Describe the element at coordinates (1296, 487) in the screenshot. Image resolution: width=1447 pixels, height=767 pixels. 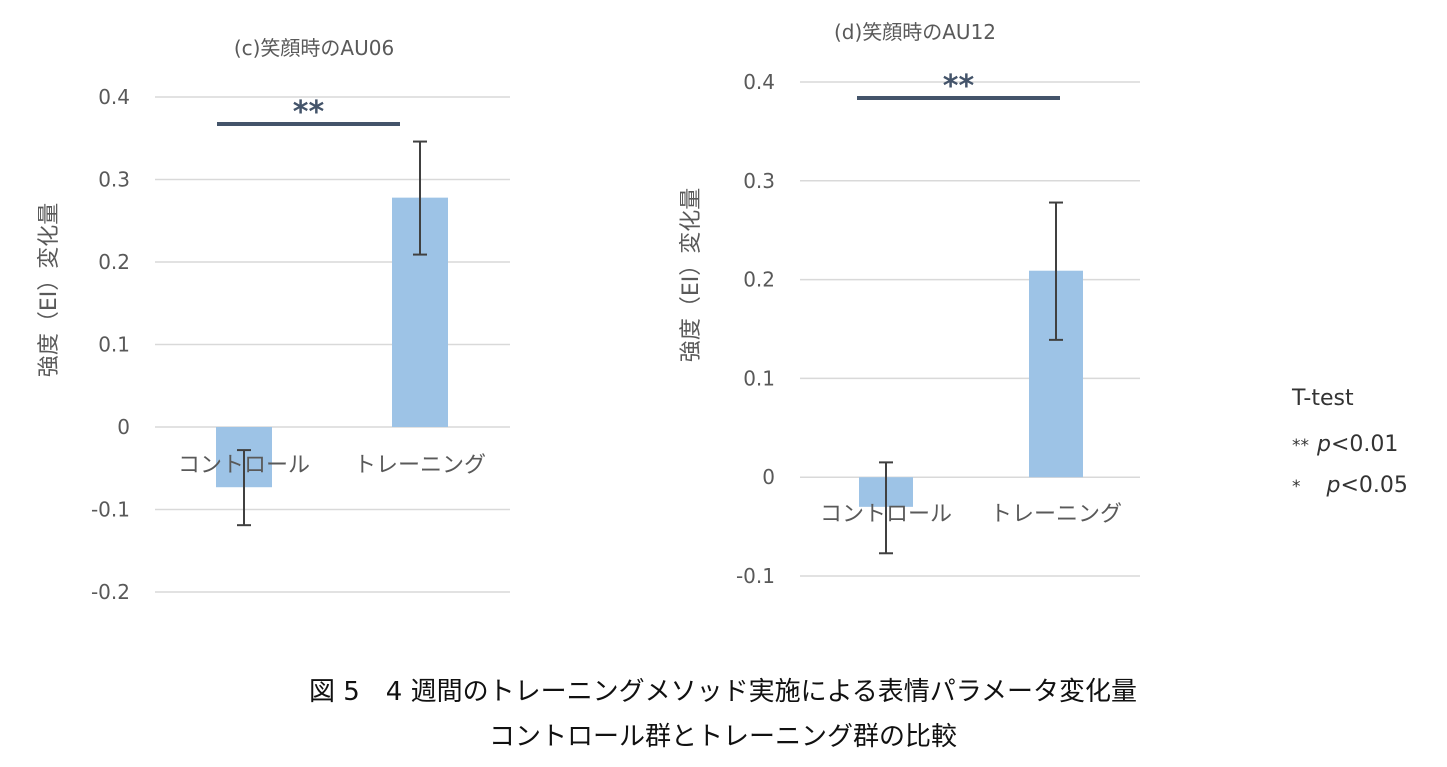
I see `legend-line-2-stars: *` at that location.